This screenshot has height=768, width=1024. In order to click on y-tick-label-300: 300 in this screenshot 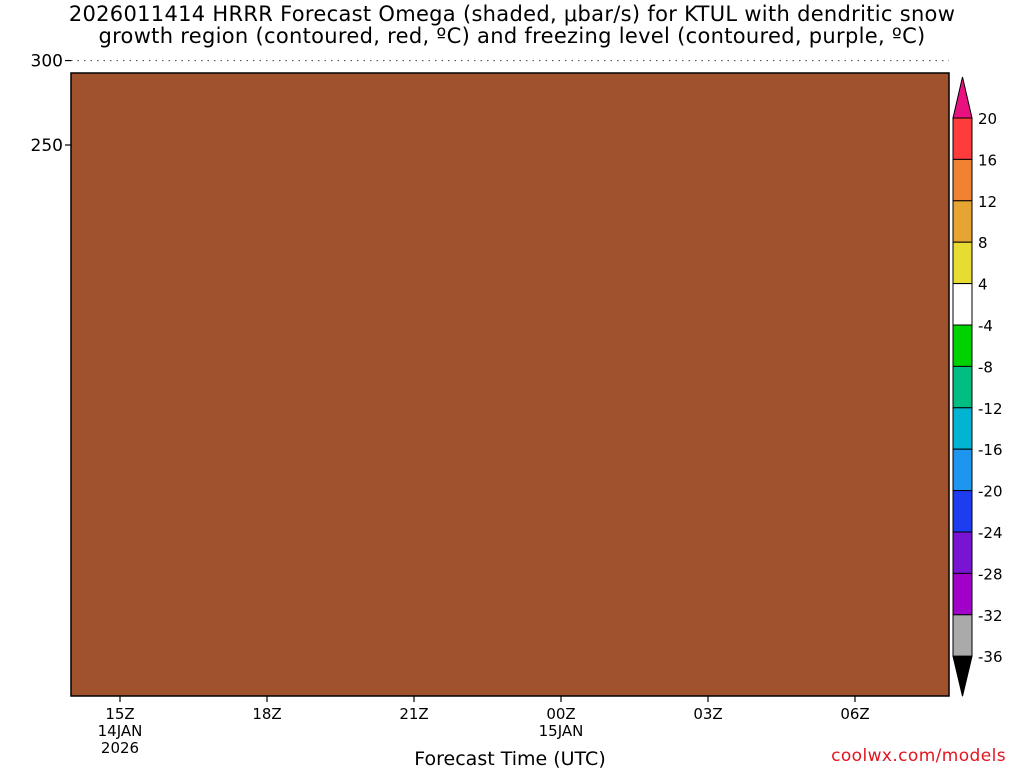, I will do `click(47, 62)`.